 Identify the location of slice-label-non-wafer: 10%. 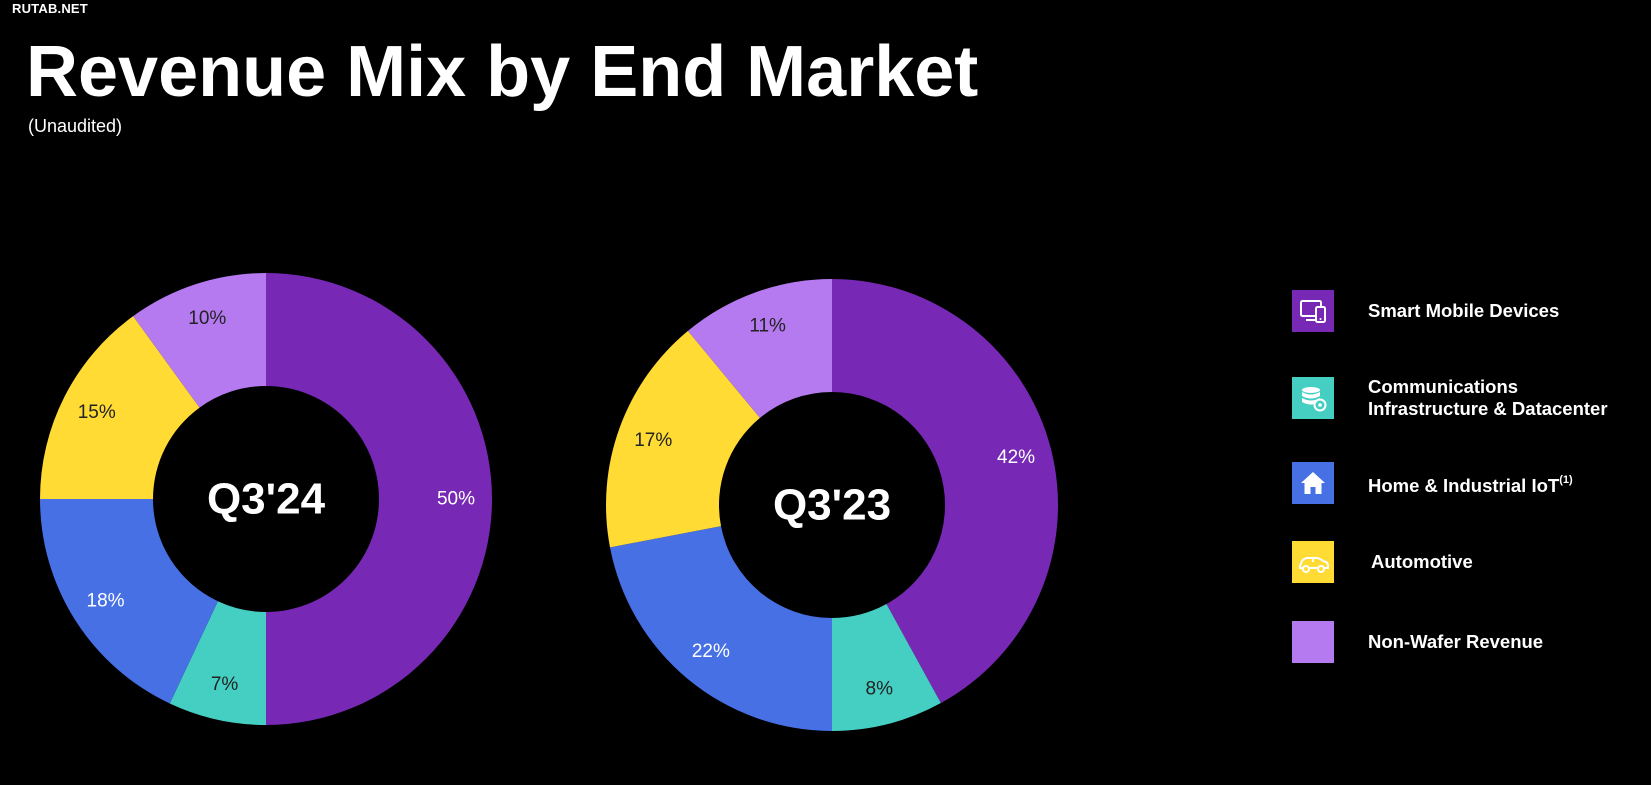
(207, 318).